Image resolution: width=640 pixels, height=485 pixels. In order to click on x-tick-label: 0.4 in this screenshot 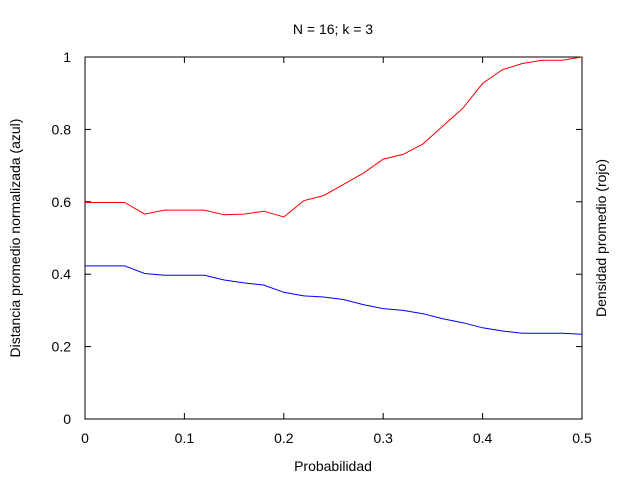, I will do `click(483, 438)`.